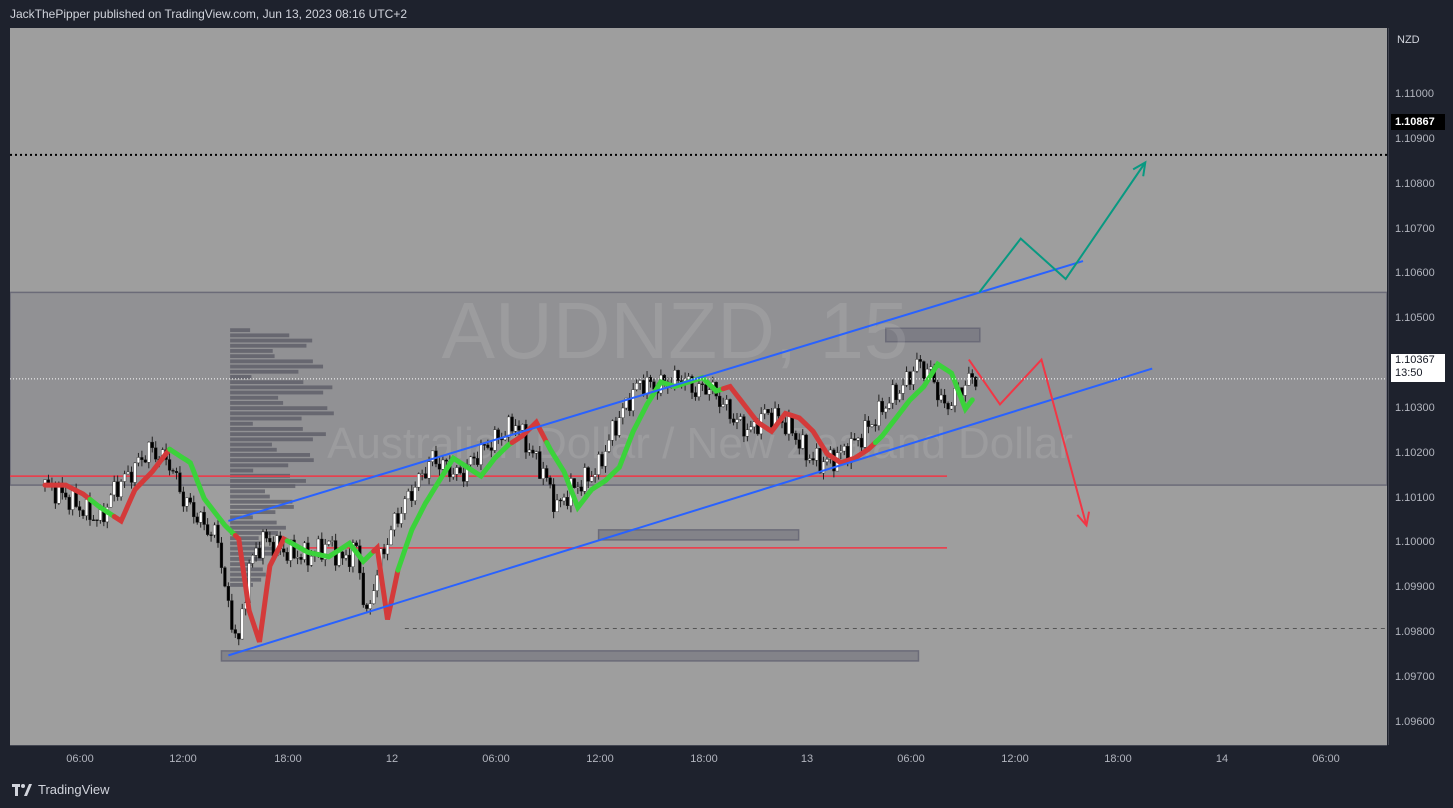 The height and width of the screenshot is (808, 1453). Describe the element at coordinates (1415, 318) in the screenshot. I see `price-tick: 1.10500` at that location.